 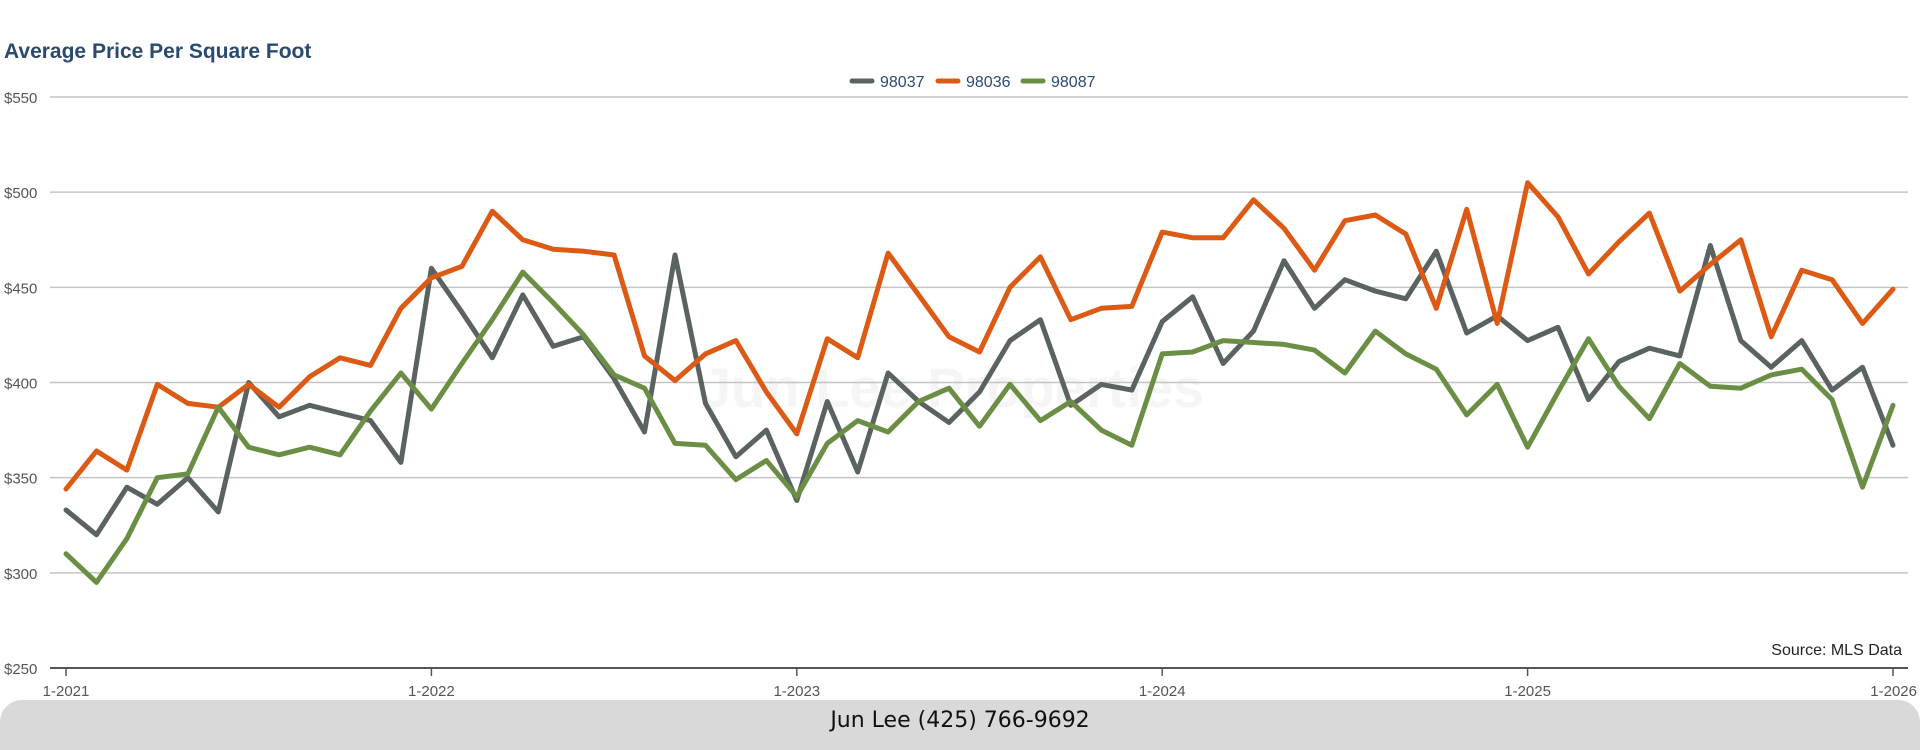 I want to click on x-tick-label: 1-2025, so click(x=1527, y=691).